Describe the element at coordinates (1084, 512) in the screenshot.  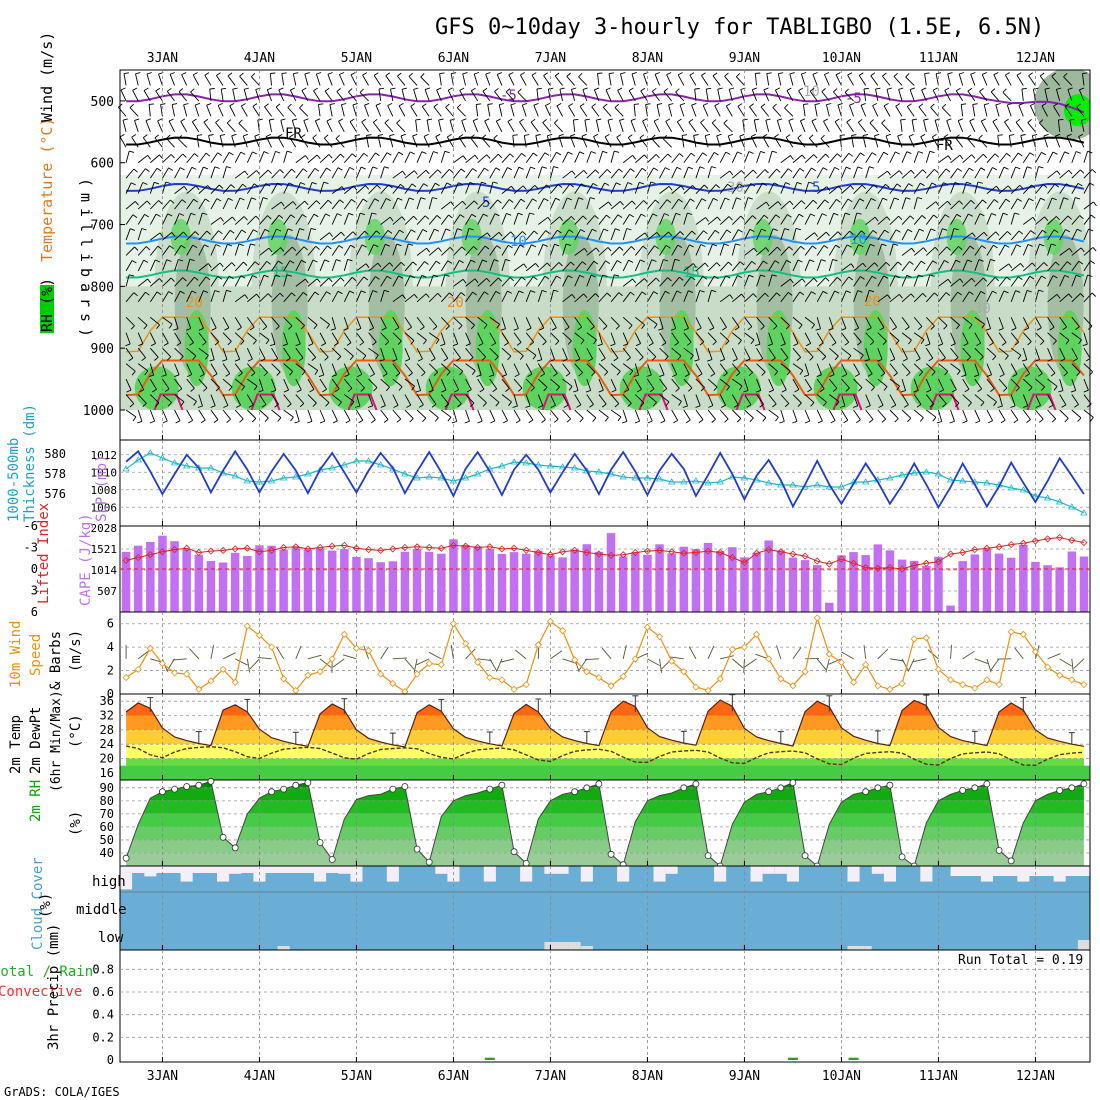
I see `thickness-marker` at that location.